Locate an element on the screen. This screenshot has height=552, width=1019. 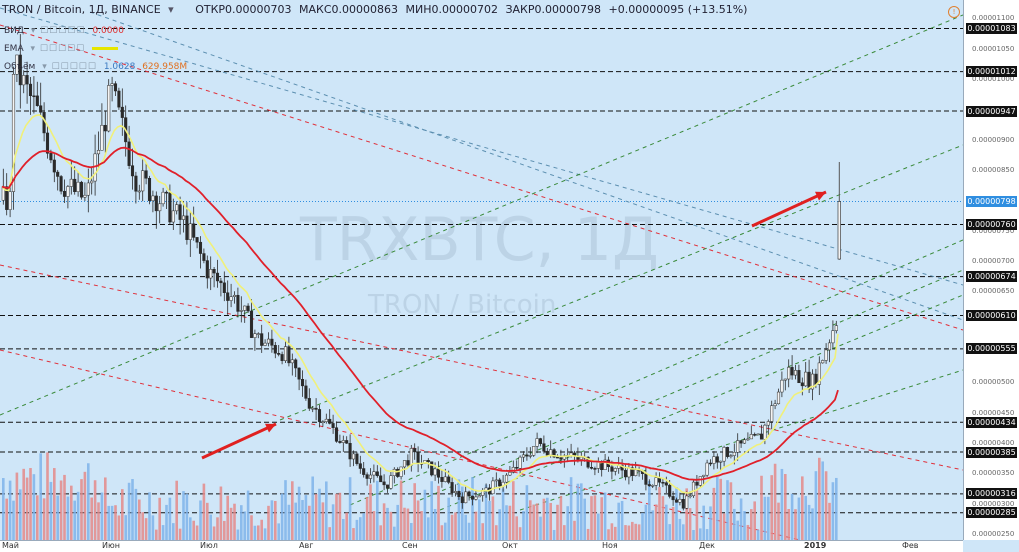
arrow-top is located at coordinates (789, 209).